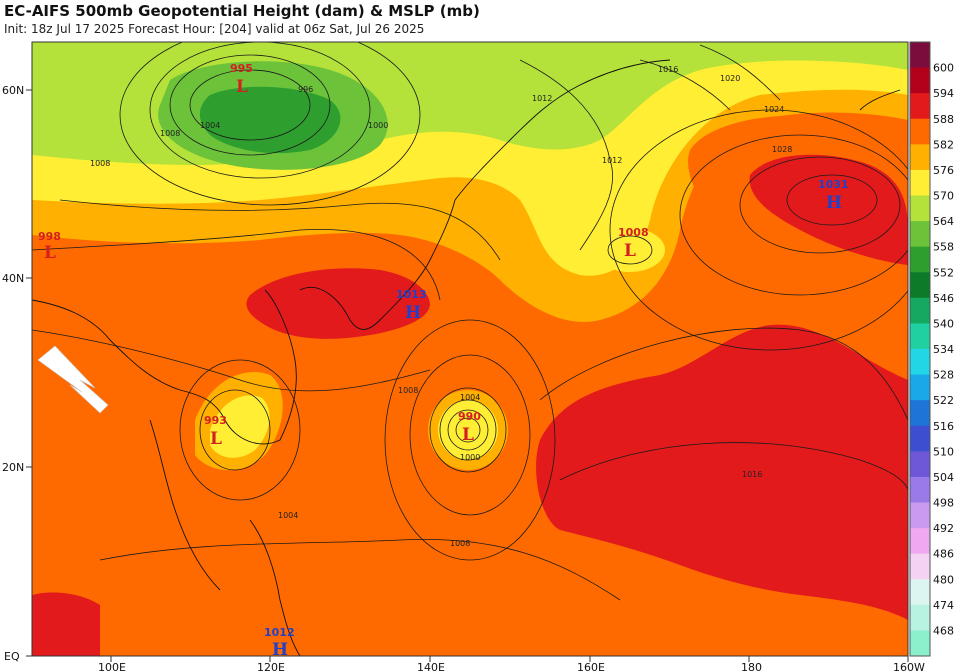 This screenshot has width=960, height=672. What do you see at coordinates (271, 666) in the screenshot?
I see `lon-label-120e: 120E` at bounding box center [271, 666].